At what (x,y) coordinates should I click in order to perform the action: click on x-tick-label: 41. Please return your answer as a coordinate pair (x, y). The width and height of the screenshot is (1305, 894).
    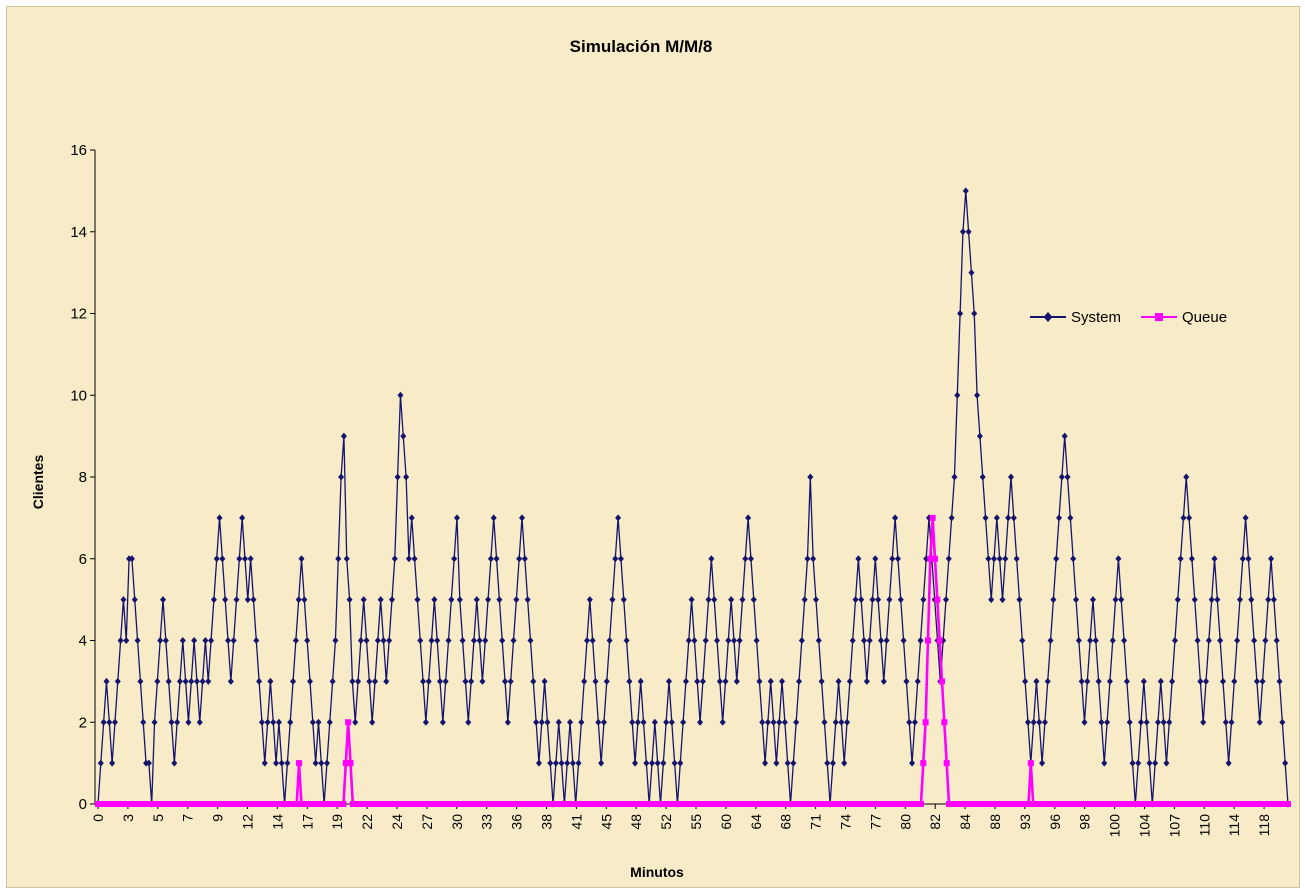
    Looking at the image, I should click on (576, 822).